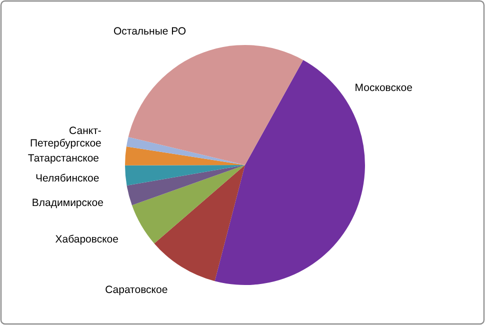  I want to click on slice-label: Саратовское, so click(136, 290).